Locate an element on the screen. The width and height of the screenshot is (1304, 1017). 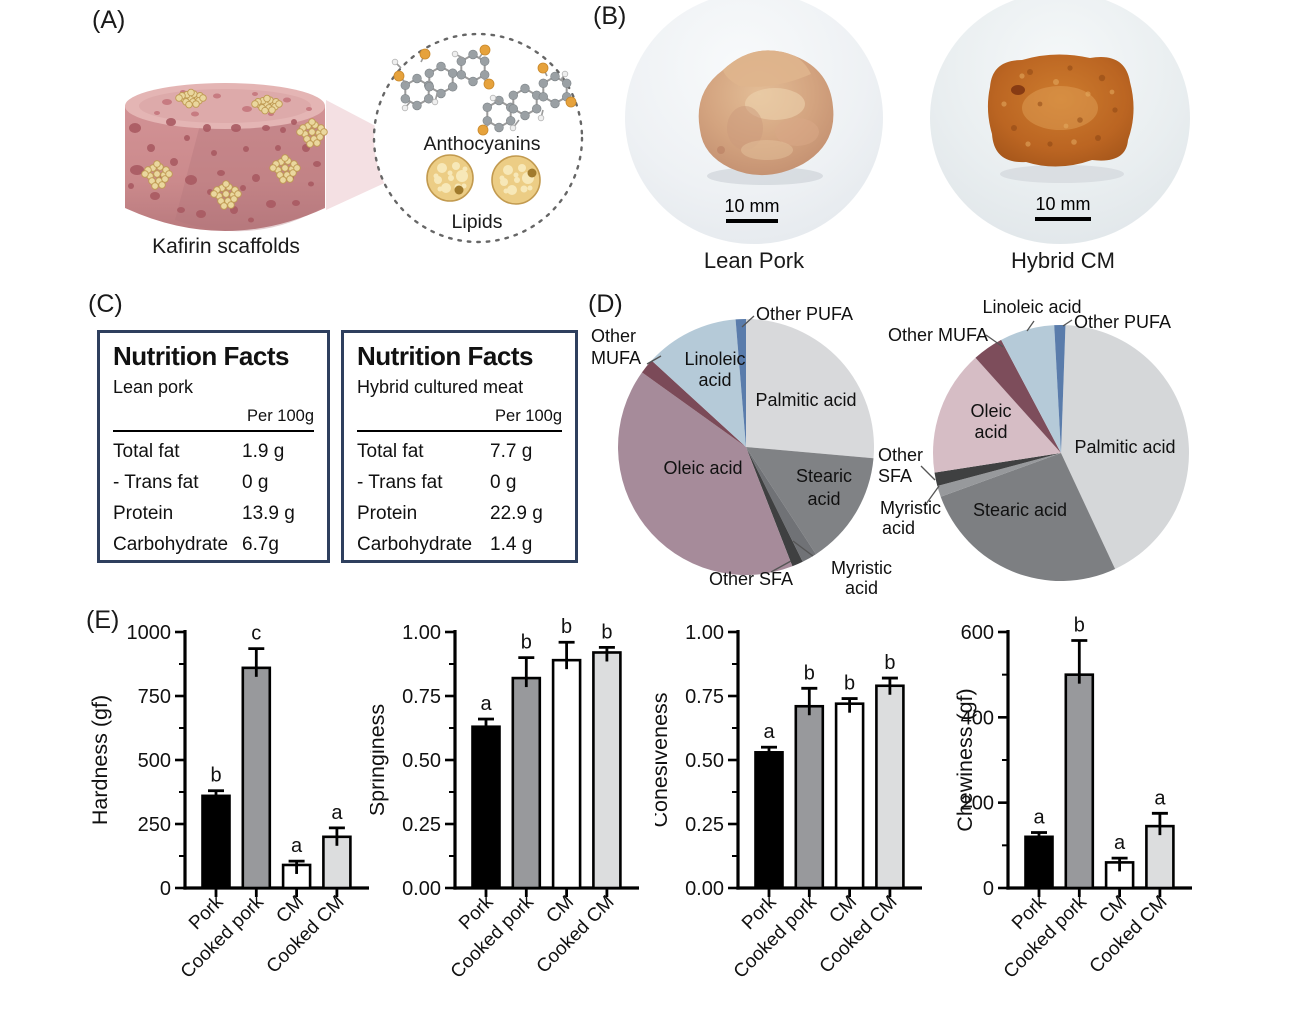
lipid-nucleus is located at coordinates (532, 173).